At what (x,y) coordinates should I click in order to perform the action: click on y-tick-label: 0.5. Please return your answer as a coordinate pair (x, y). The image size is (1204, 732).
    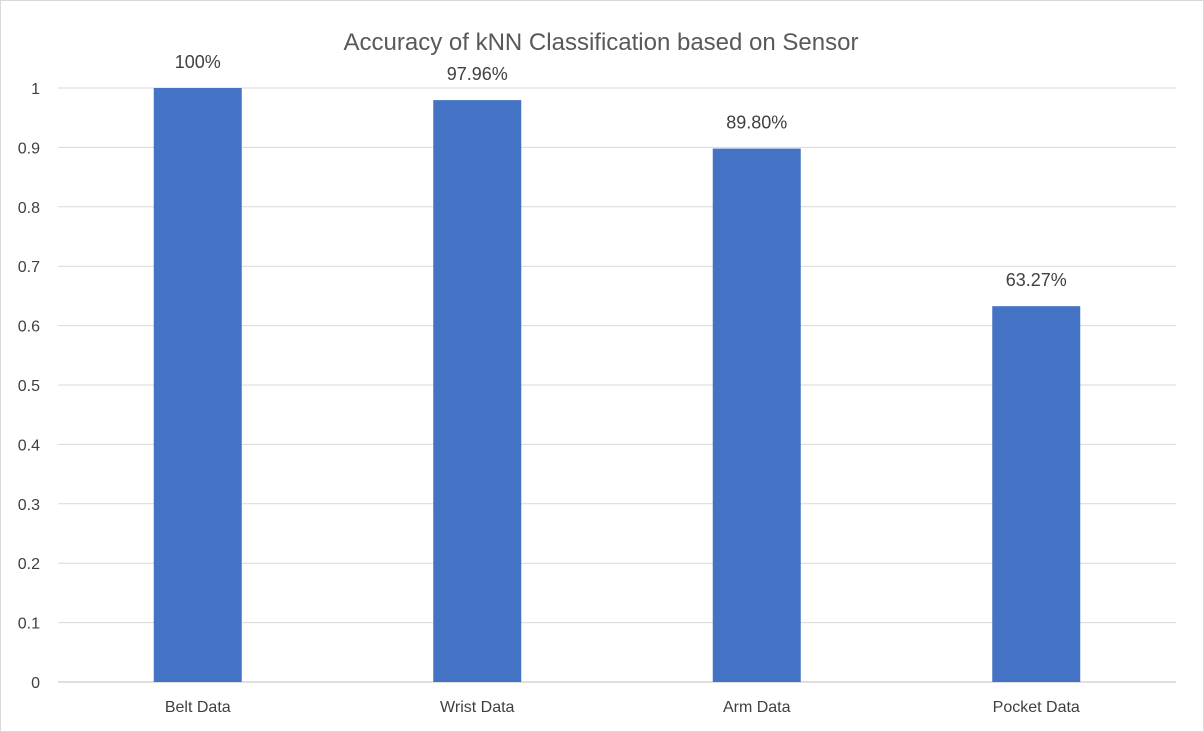
    Looking at the image, I should click on (29, 386).